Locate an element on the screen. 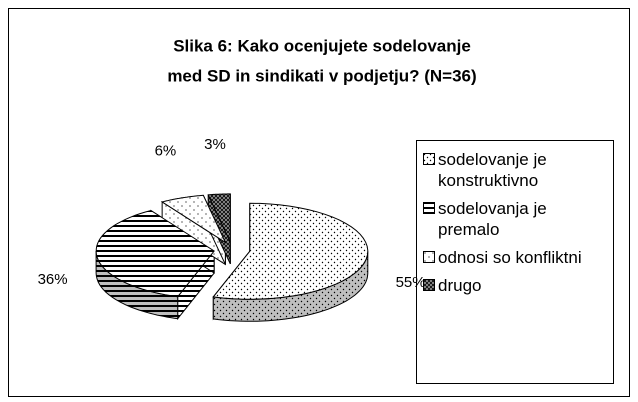  legend-label: odnosi so konfliktni is located at coordinates (510, 257).